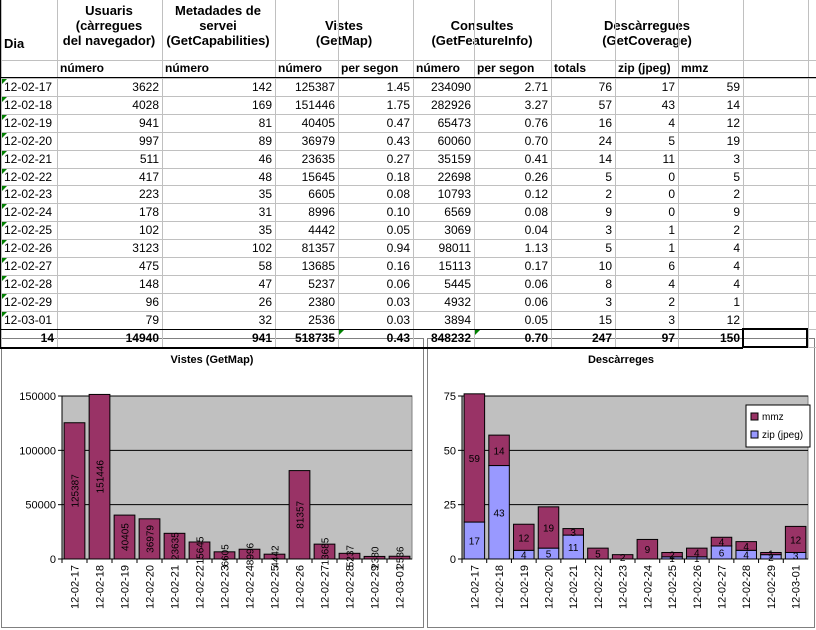 Image resolution: width=816 pixels, height=630 pixels. What do you see at coordinates (265, 320) in the screenshot?
I see `data-cell: 32` at bounding box center [265, 320].